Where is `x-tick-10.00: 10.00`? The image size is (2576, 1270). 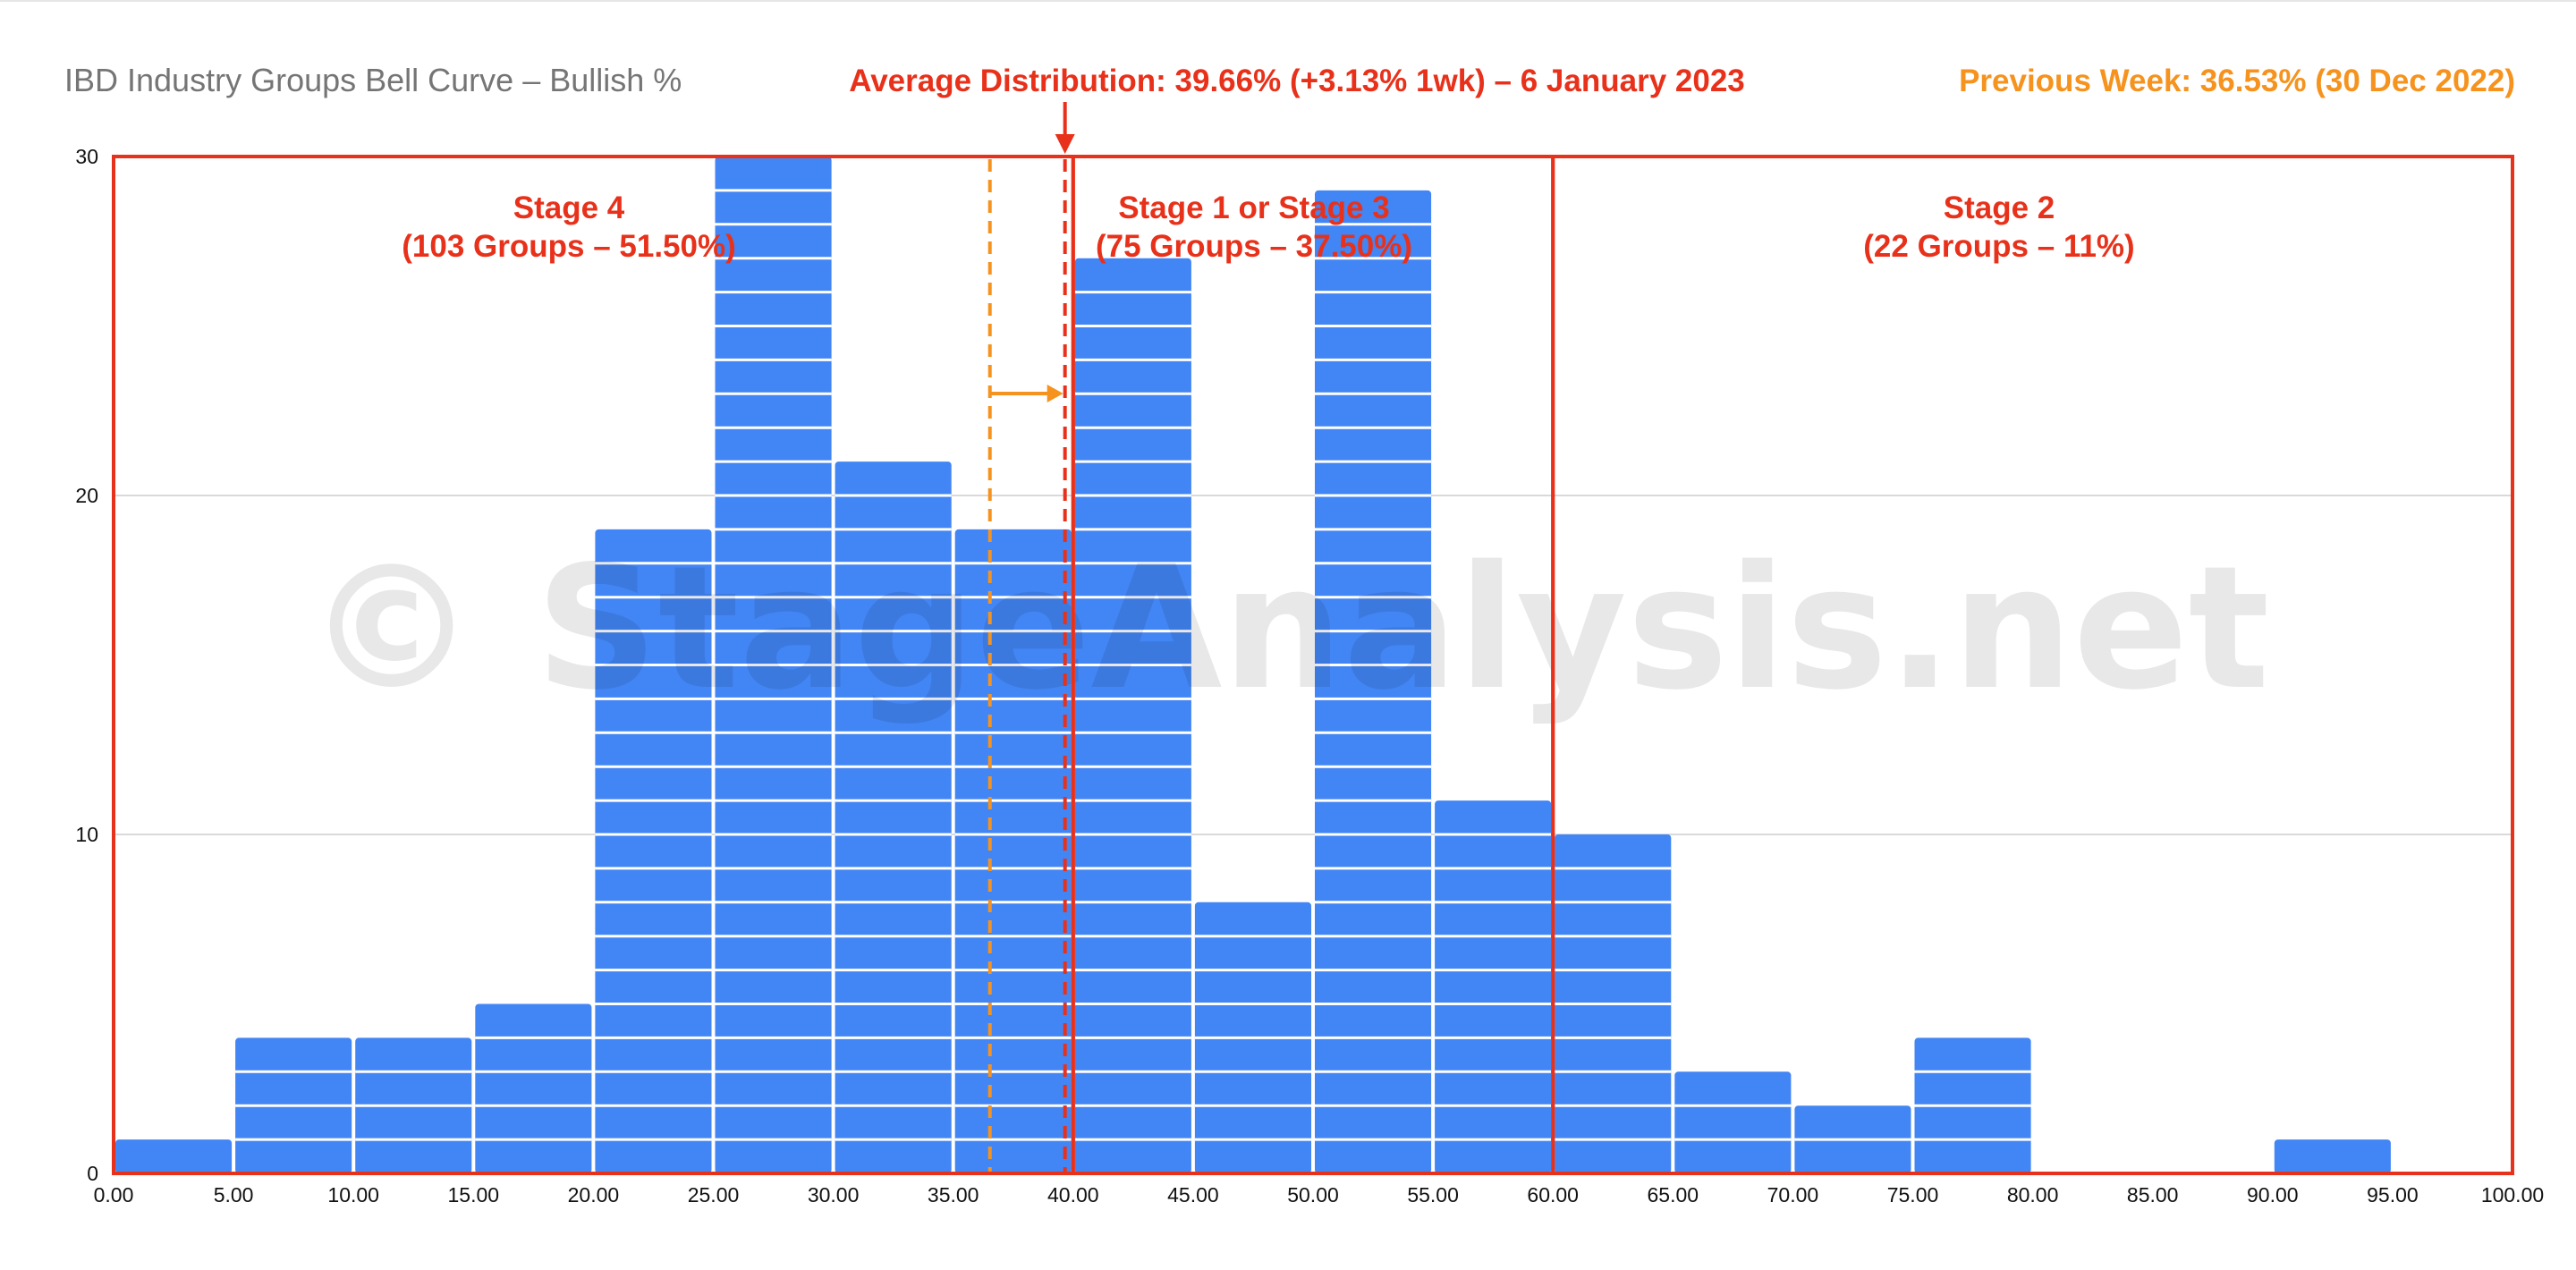 x-tick-10.00: 10.00 is located at coordinates (353, 1195).